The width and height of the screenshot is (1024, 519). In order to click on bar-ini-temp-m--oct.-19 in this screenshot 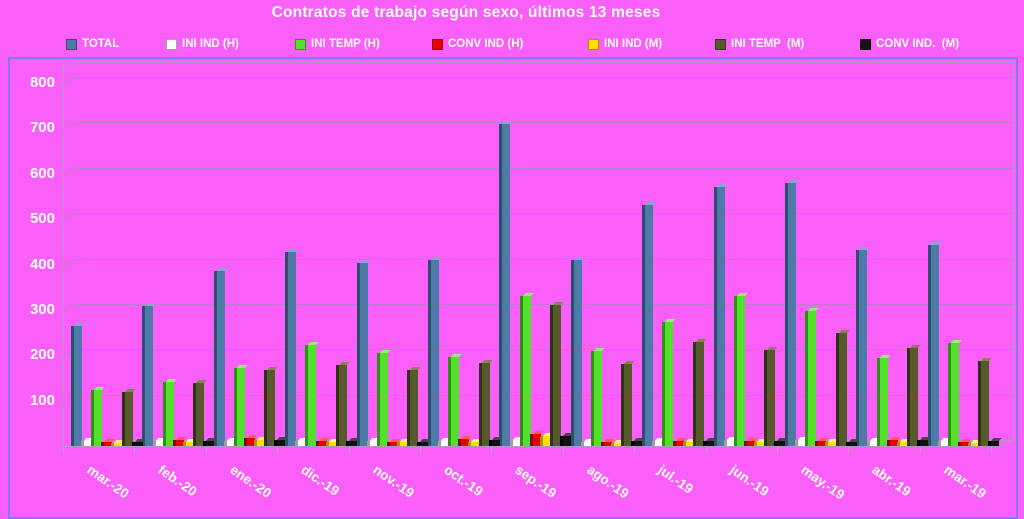, I will do `click(485, 403)`.